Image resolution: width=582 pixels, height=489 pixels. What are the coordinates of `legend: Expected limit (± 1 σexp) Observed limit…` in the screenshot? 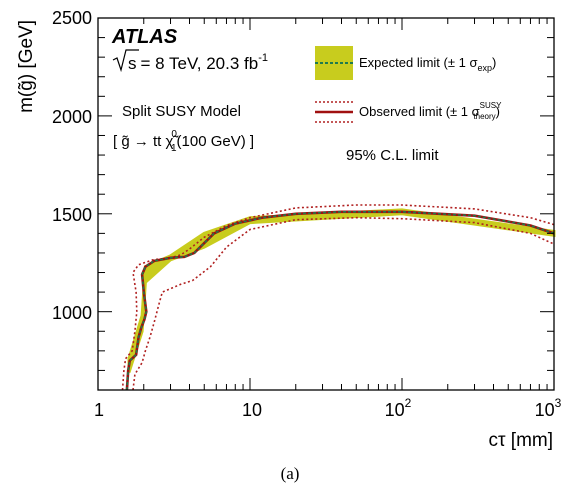 It's located at (408, 84).